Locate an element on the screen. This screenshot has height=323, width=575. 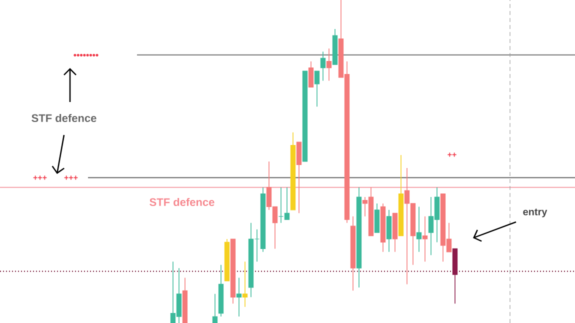
text: entry is located at coordinates (535, 213).